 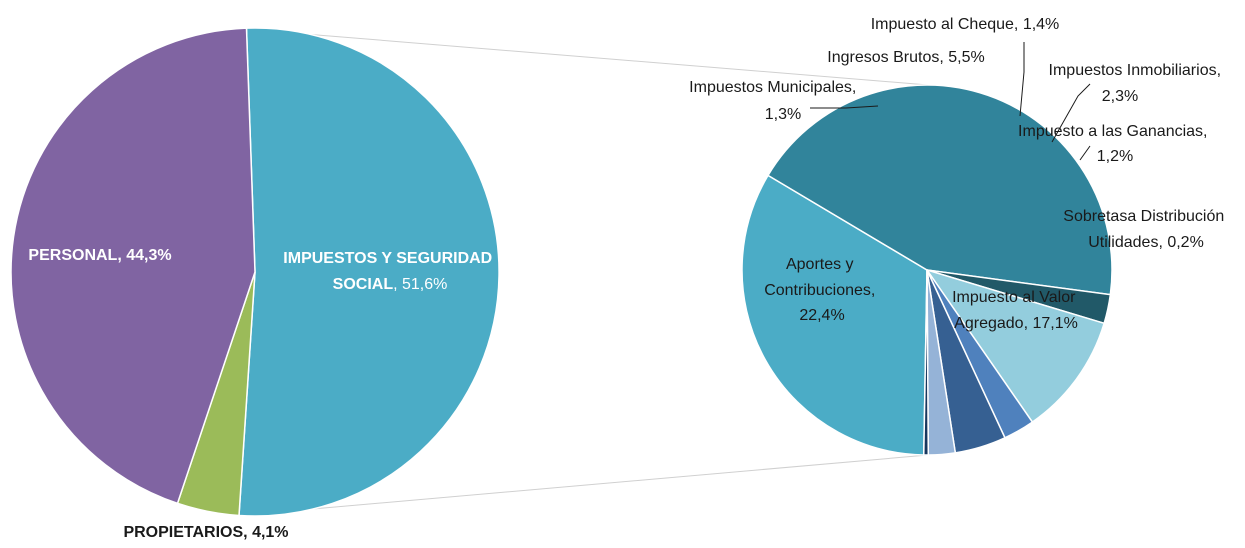 What do you see at coordinates (1137, 83) in the screenshot?
I see `label-impuestos-inmobiliarios: Impuestos Inmobiliarios, 2,3%` at bounding box center [1137, 83].